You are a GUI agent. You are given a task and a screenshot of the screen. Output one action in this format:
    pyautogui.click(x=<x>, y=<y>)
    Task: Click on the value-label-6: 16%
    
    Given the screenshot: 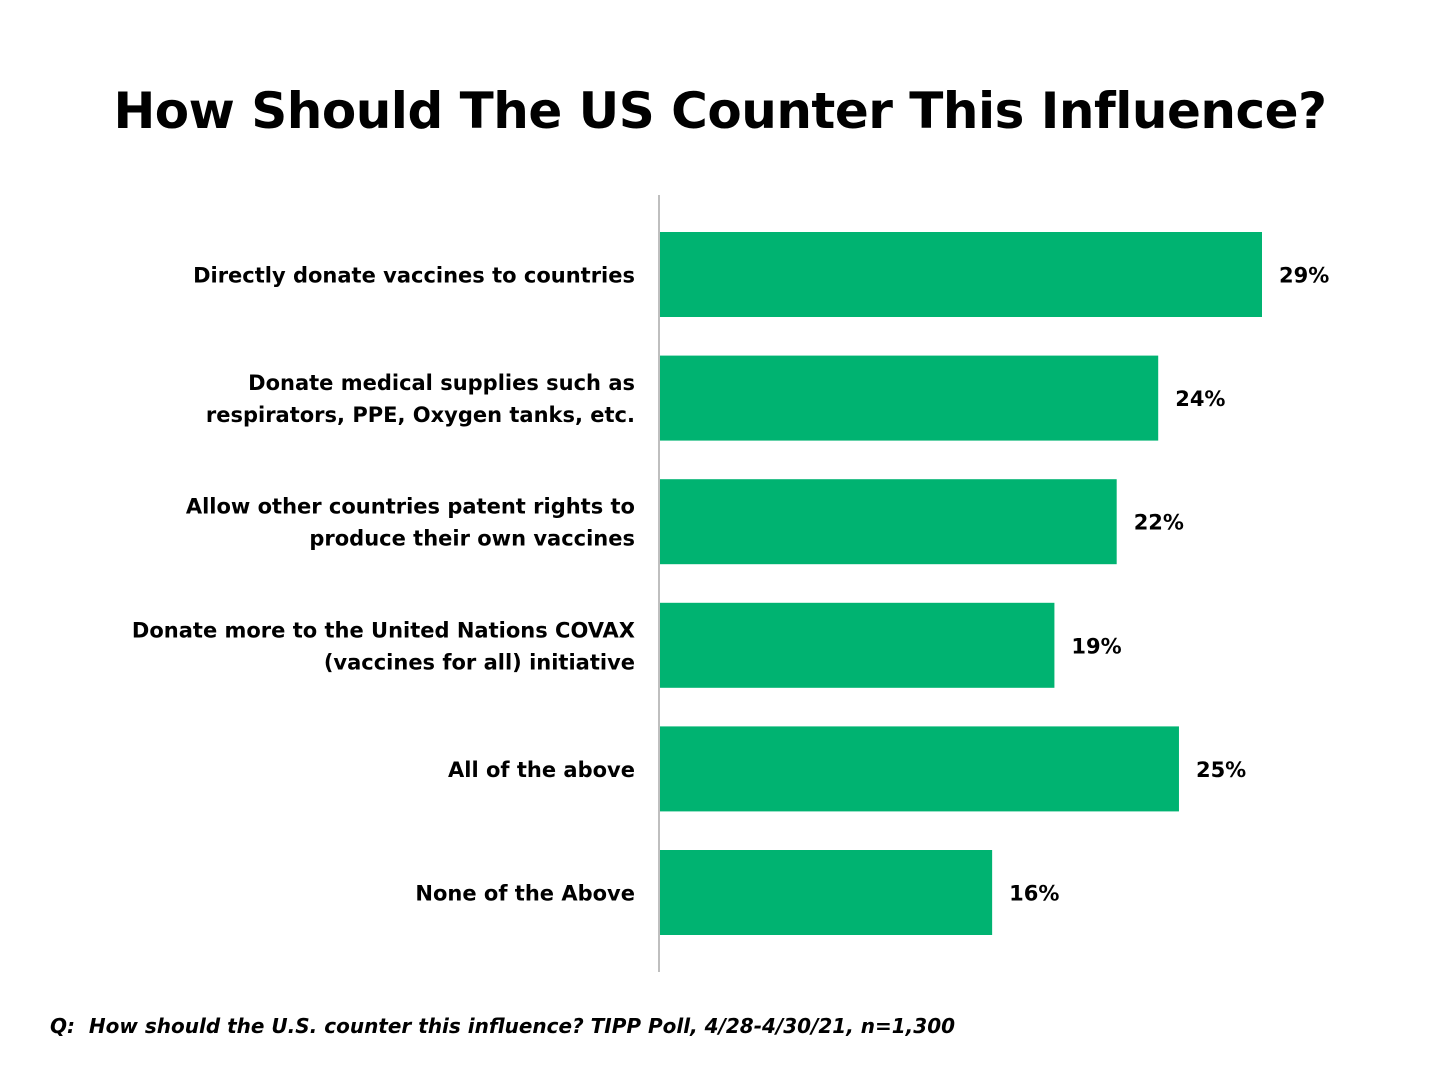 What is the action you would take?
    pyautogui.click(x=1034, y=894)
    